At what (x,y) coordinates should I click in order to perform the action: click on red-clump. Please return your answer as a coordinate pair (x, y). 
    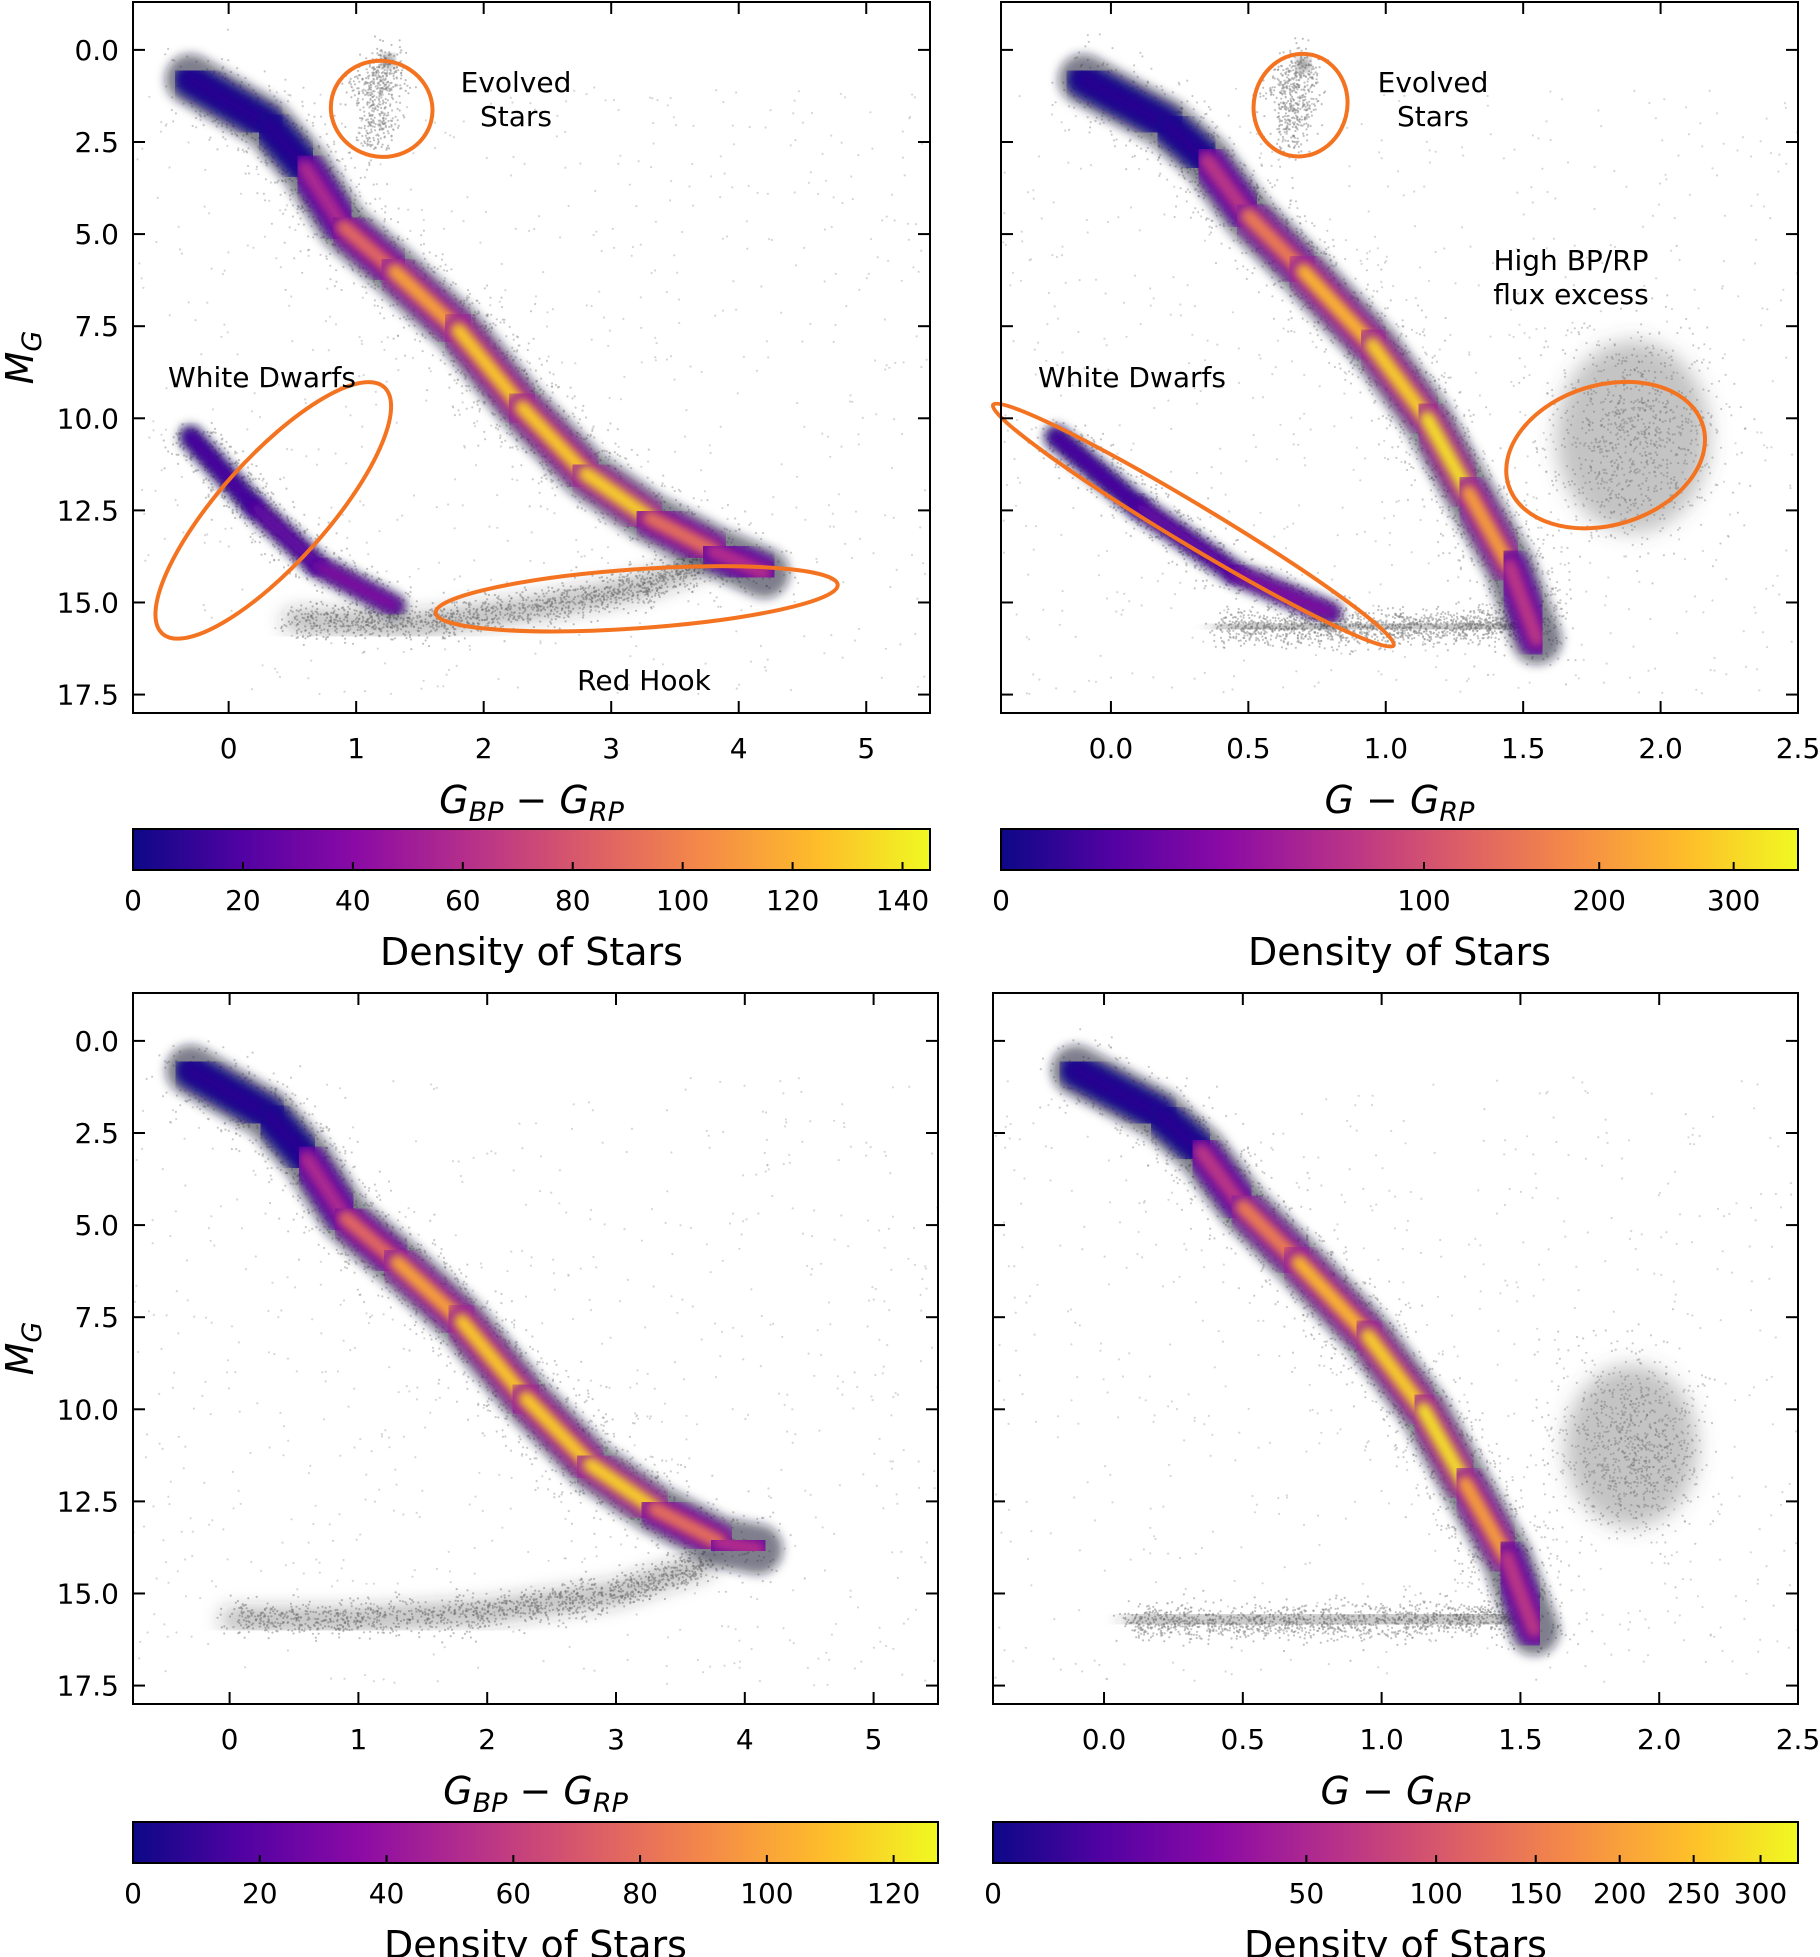
    Looking at the image, I should click on (1303, 64).